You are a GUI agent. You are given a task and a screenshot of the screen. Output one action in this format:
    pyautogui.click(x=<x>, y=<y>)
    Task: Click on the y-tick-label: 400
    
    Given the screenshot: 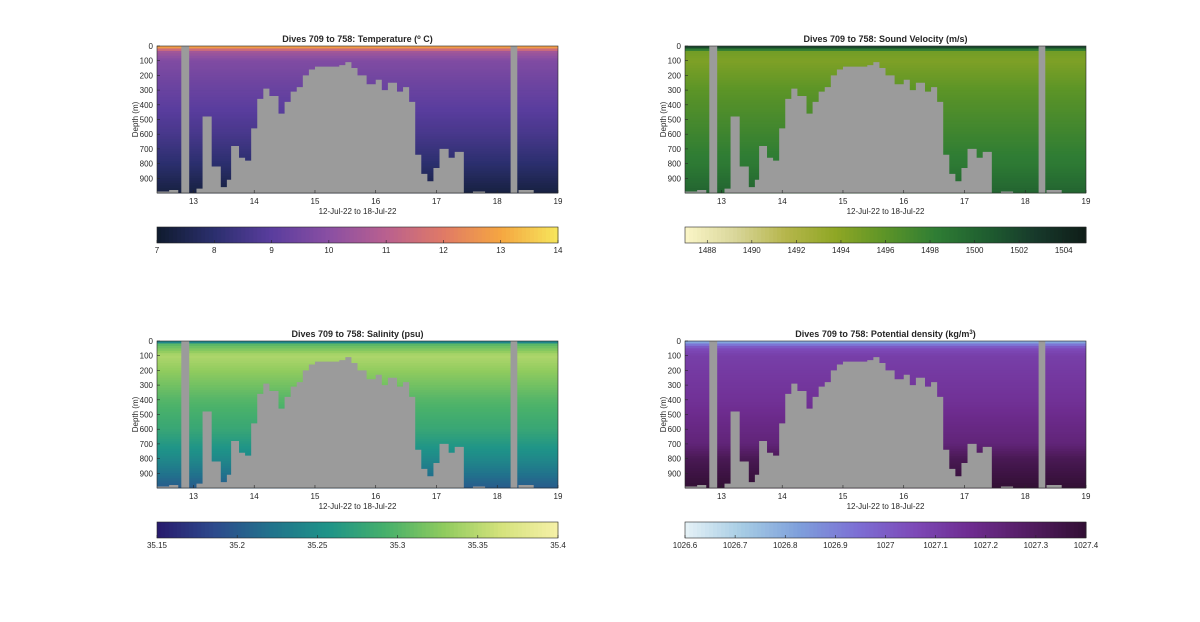 What is the action you would take?
    pyautogui.click(x=675, y=400)
    